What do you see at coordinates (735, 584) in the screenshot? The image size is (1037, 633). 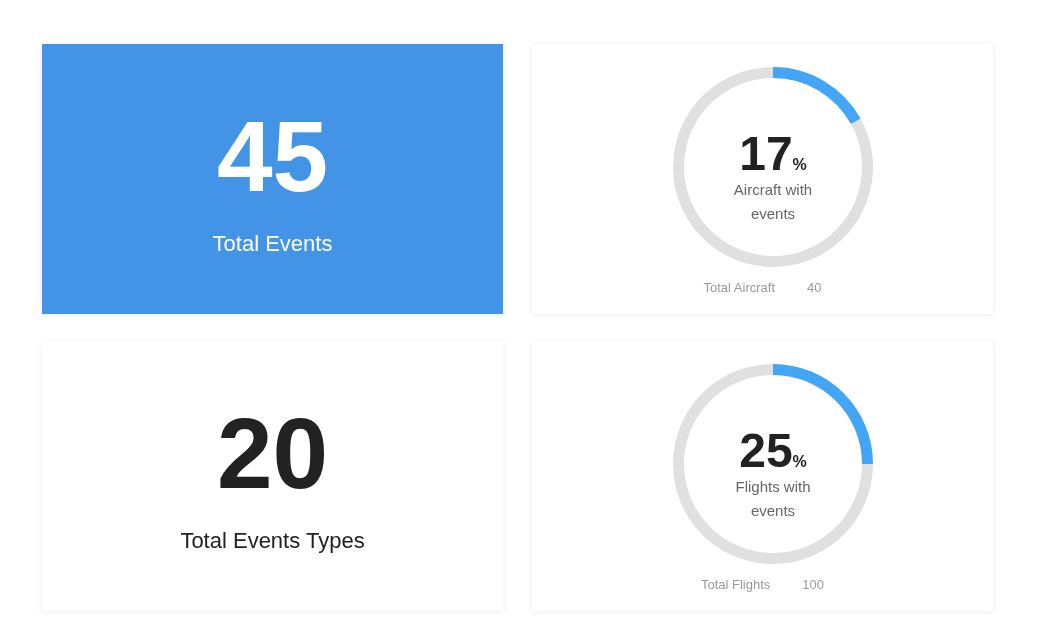 I see `text: Total Flights` at bounding box center [735, 584].